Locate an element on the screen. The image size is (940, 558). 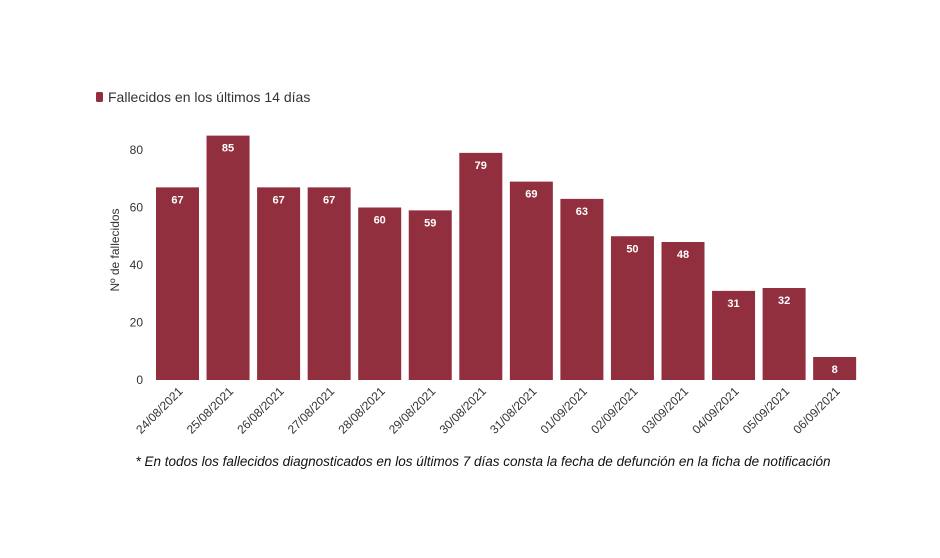
y-tick-label: 40 is located at coordinates (137, 265).